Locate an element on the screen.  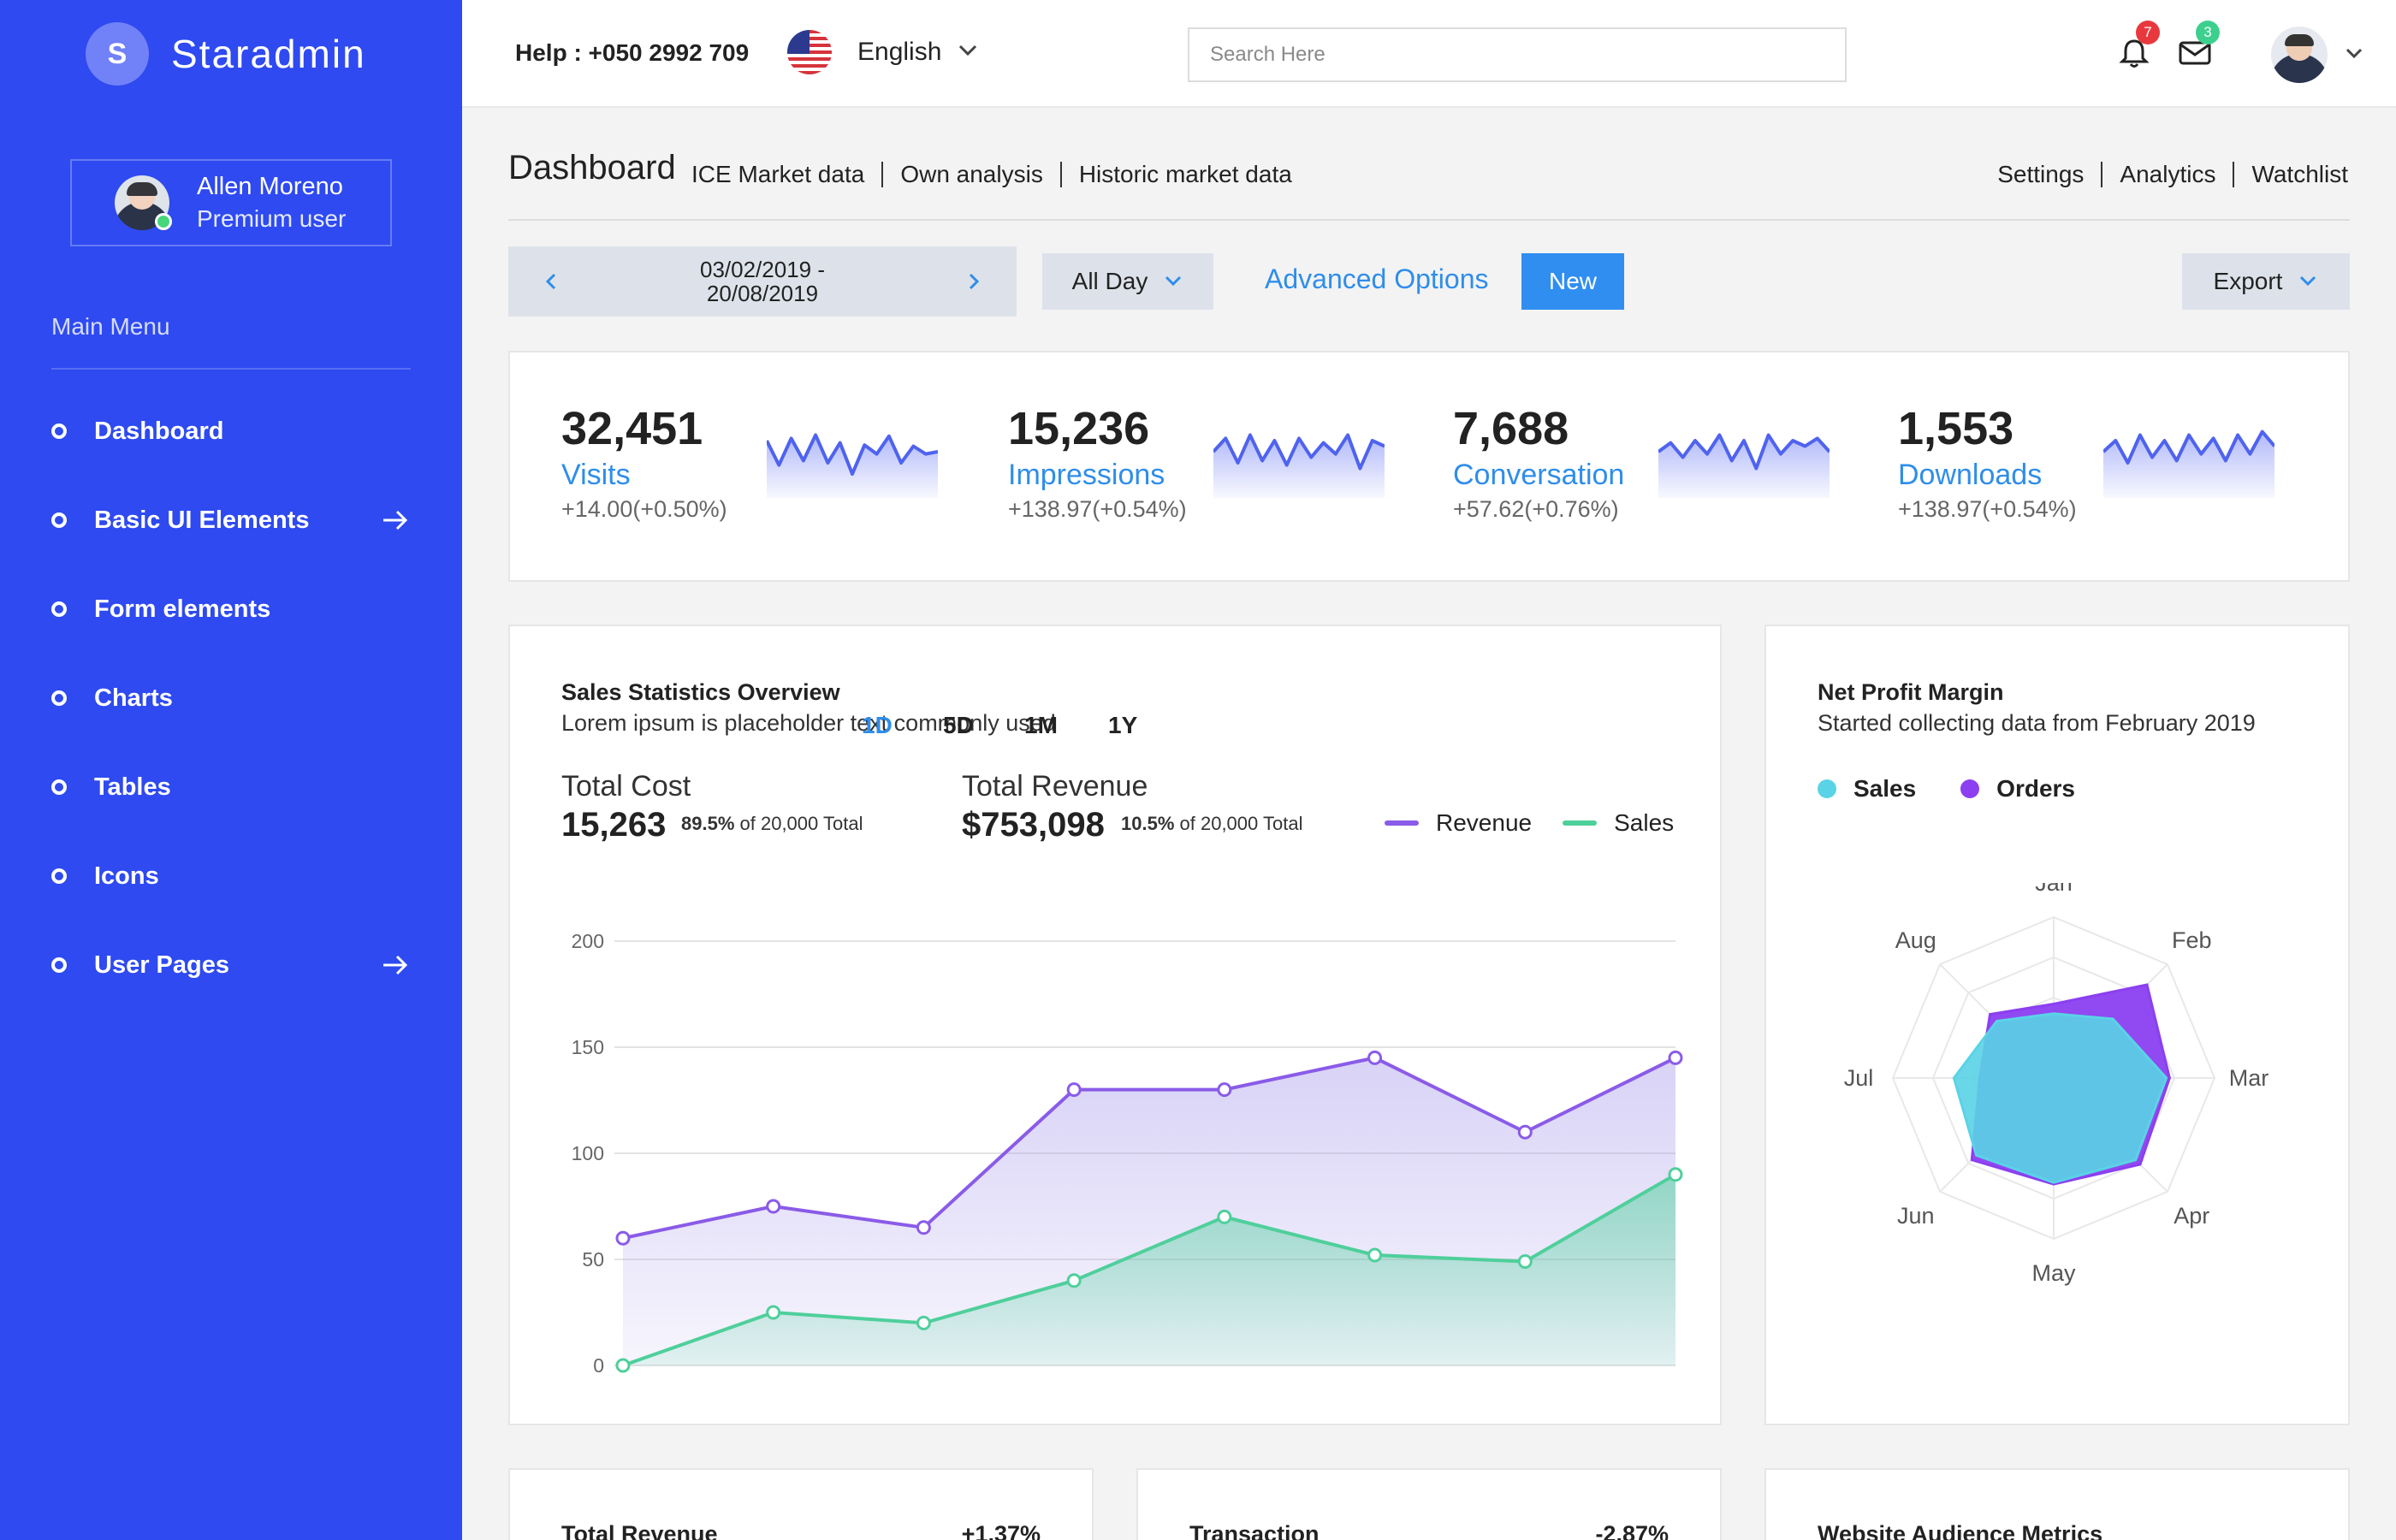
card-change: +1.37% is located at coordinates (1001, 1530).